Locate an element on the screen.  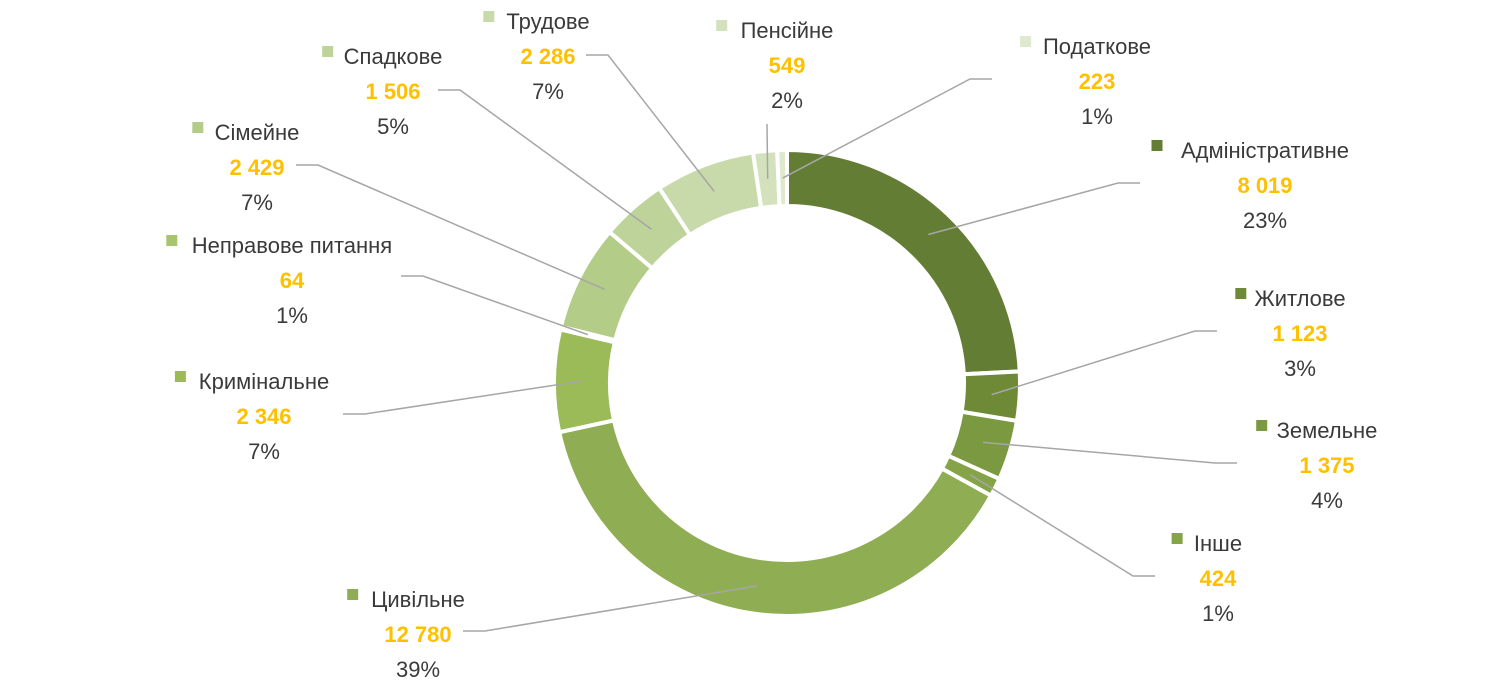
percent-label-8: 7% is located at coordinates (257, 202).